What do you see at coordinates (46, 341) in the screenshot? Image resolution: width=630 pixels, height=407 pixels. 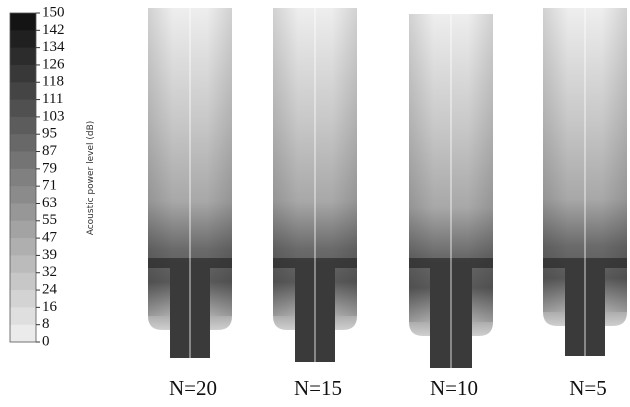 I see `colorbar-tick-label: 0` at bounding box center [46, 341].